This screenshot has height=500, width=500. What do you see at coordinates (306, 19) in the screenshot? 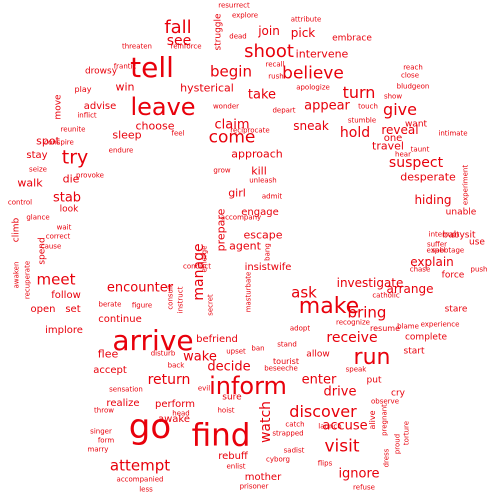
I see `word-attribute: attribute` at bounding box center [306, 19].